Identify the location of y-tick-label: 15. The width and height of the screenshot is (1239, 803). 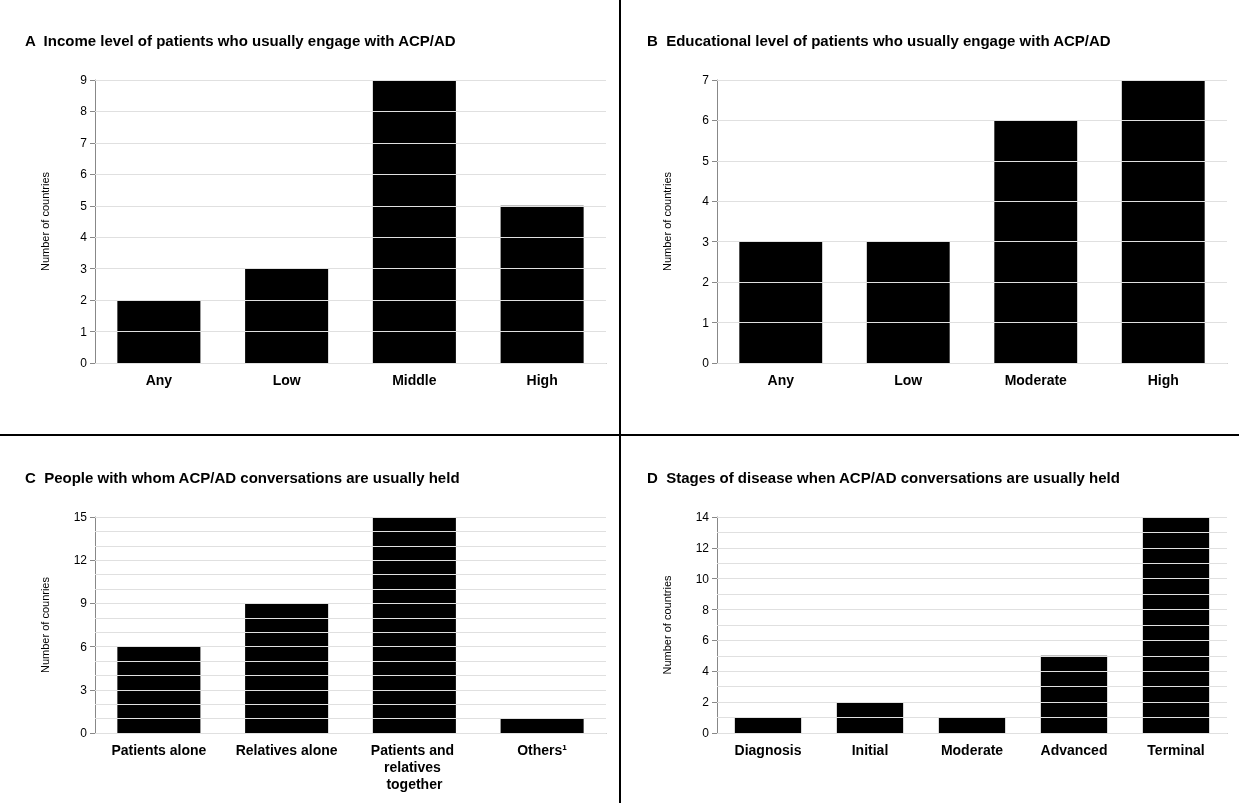
(80, 517).